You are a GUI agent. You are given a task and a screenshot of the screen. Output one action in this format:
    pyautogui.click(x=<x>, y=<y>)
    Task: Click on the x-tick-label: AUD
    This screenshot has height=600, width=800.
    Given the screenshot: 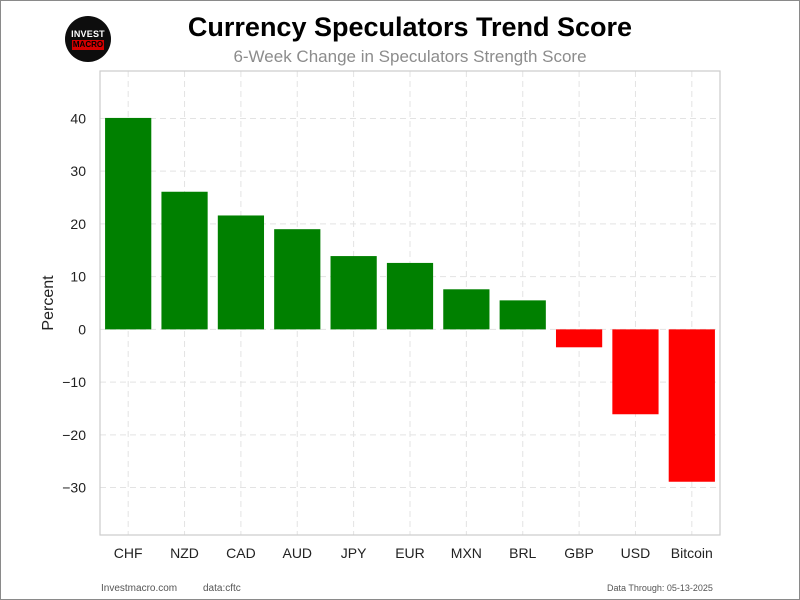 What is the action you would take?
    pyautogui.click(x=297, y=553)
    